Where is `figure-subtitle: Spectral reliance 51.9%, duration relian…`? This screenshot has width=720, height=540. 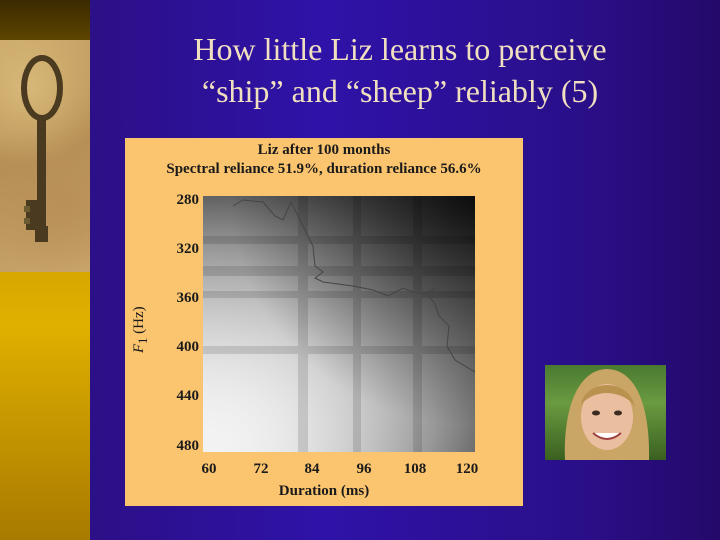
figure-subtitle: Spectral reliance 51.9%, duration relian… is located at coordinates (324, 169).